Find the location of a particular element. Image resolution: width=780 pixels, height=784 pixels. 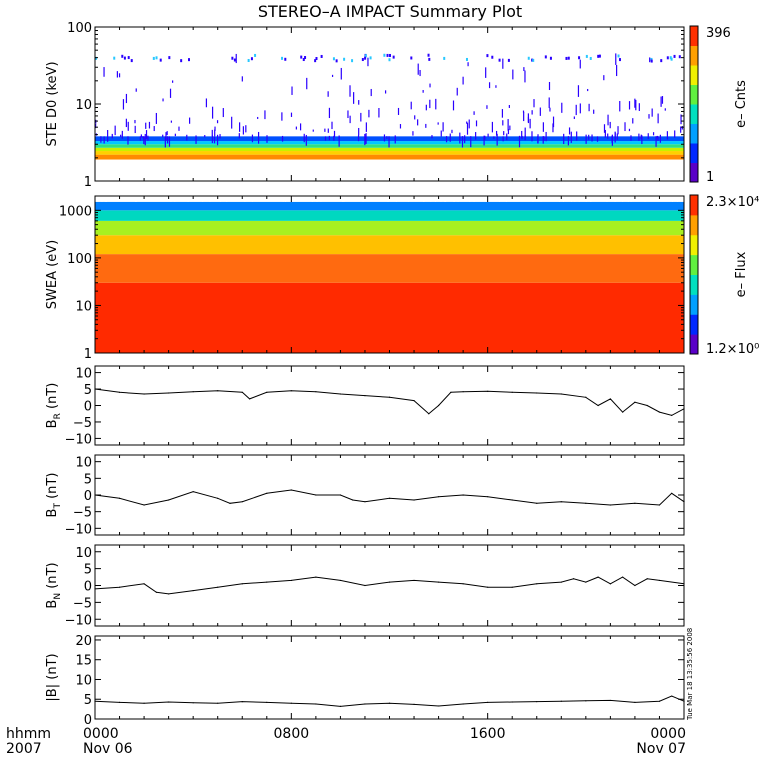

time-tick-label: 0000 is located at coordinates (101, 734).